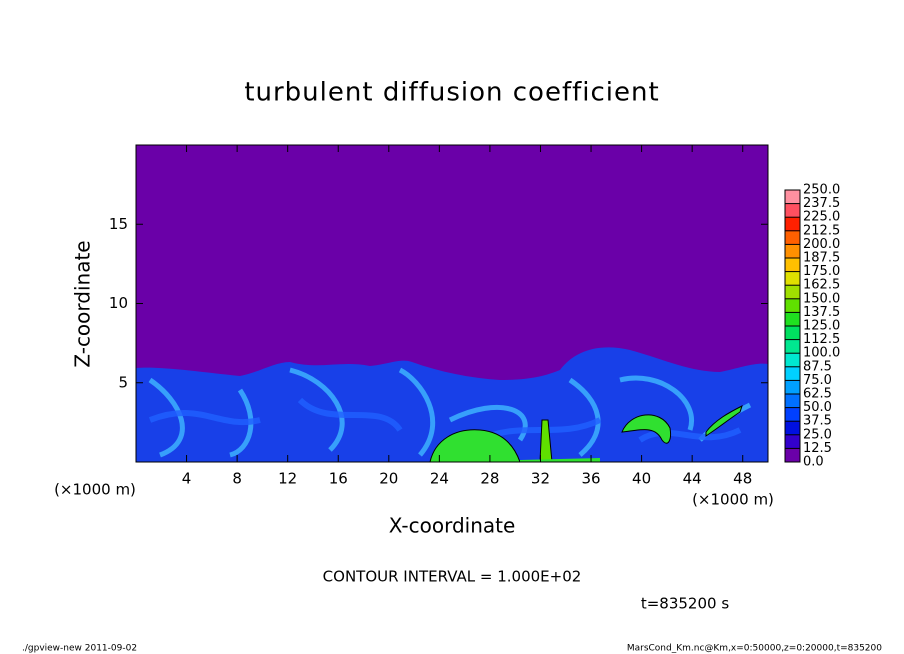 The width and height of the screenshot is (904, 654). What do you see at coordinates (118, 303) in the screenshot?
I see `y-tick-label: 10` at bounding box center [118, 303].